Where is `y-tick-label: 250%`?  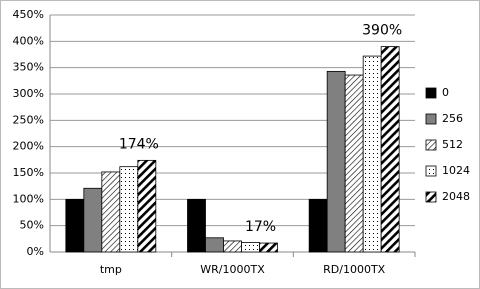 y-tick-label: 250% is located at coordinates (28, 119).